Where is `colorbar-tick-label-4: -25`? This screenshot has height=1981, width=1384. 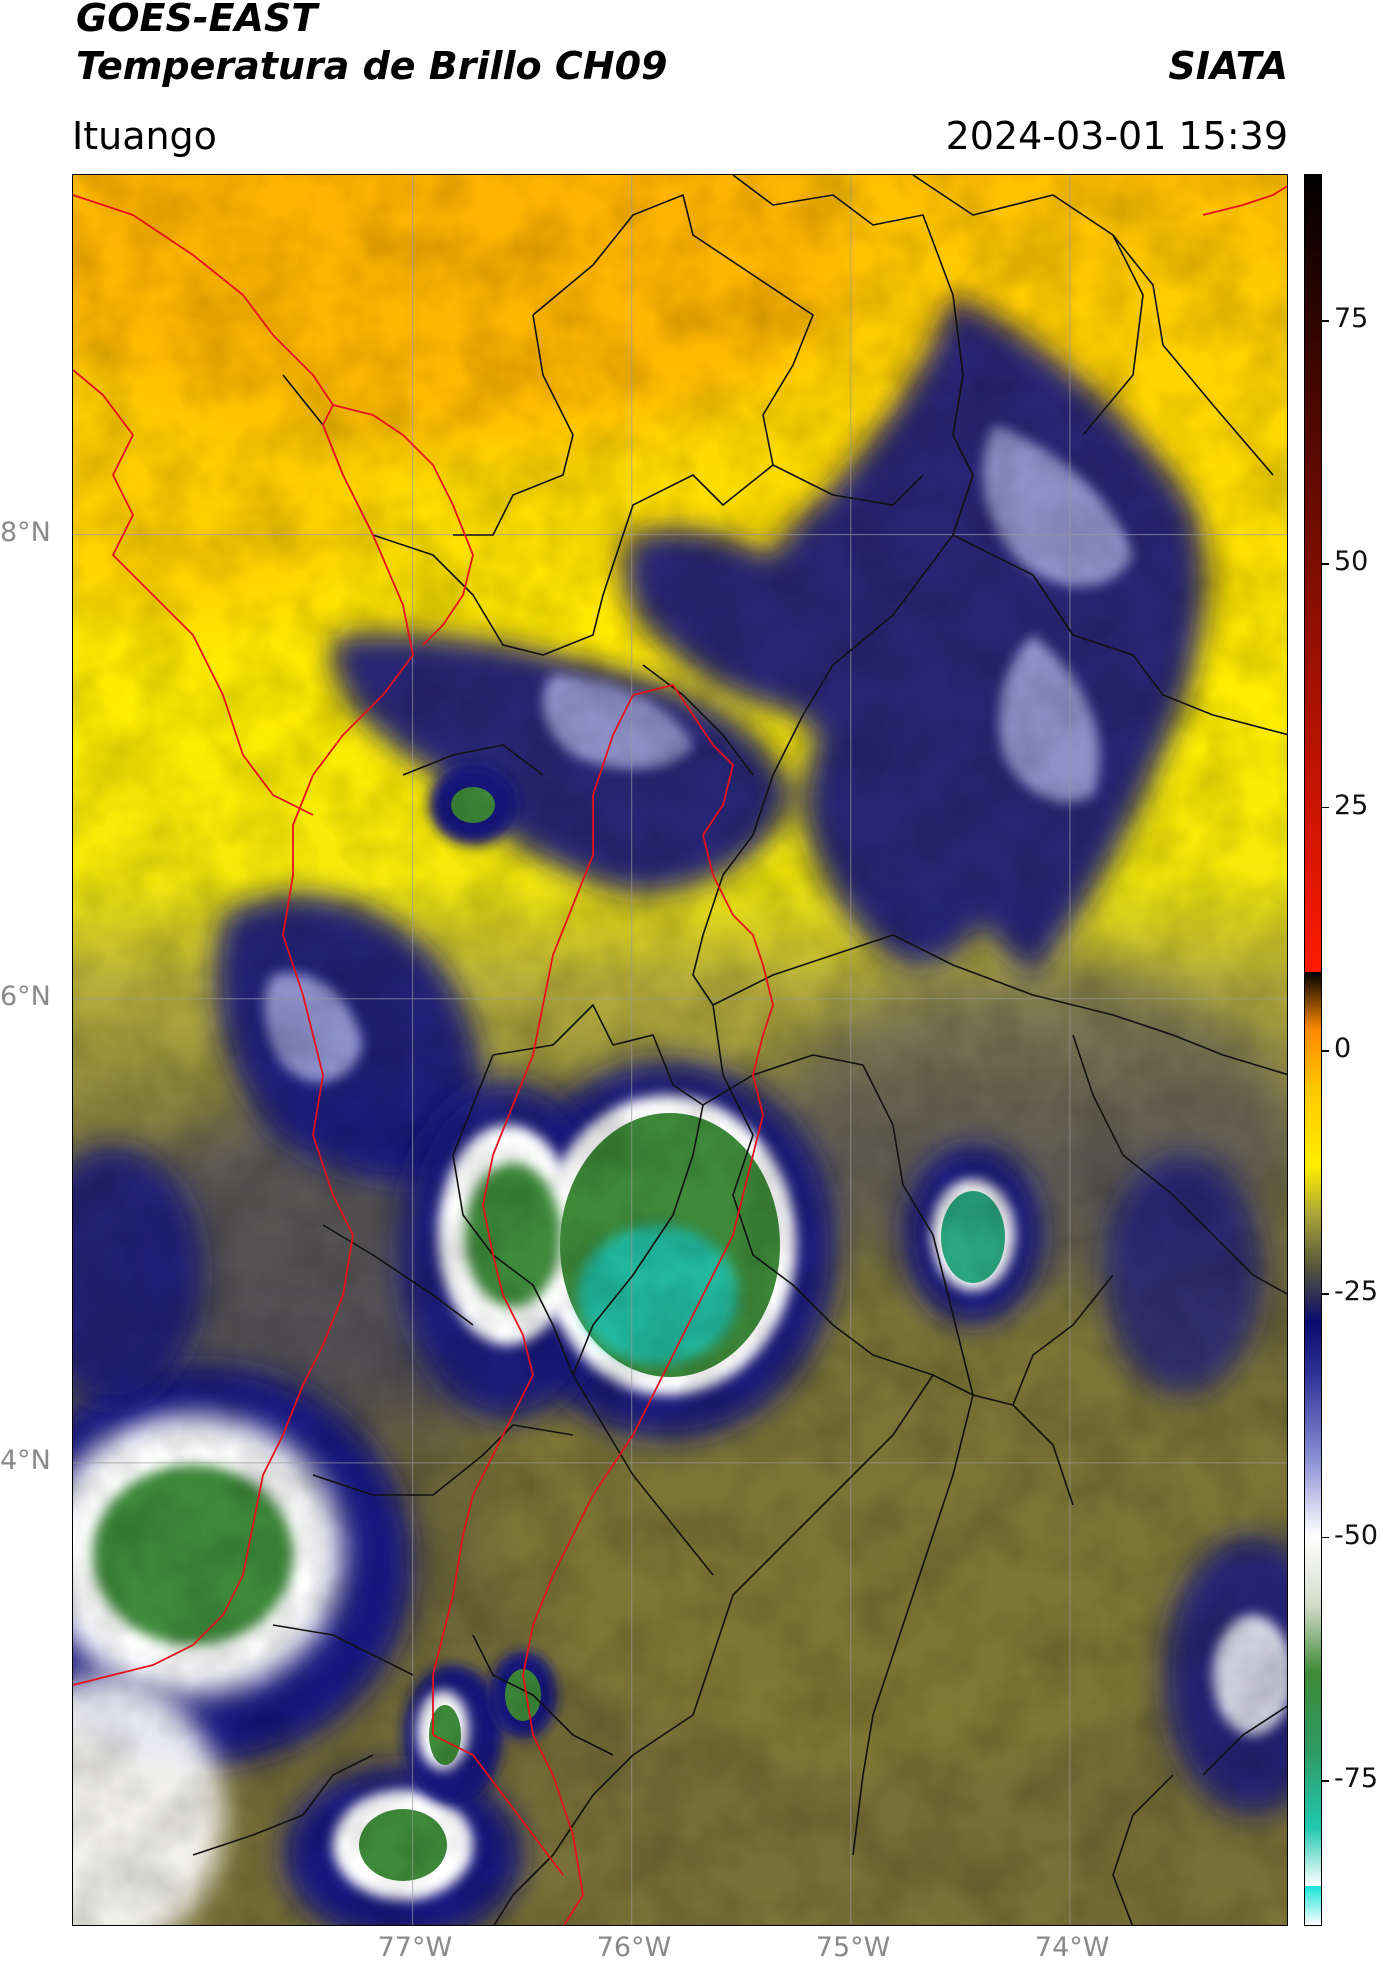 colorbar-tick-label-4: -25 is located at coordinates (1356, 1292).